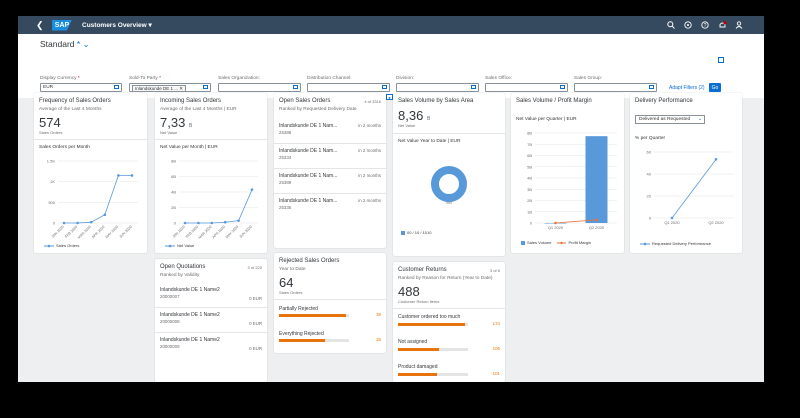  I want to click on legend-swatch, so click(645, 243).